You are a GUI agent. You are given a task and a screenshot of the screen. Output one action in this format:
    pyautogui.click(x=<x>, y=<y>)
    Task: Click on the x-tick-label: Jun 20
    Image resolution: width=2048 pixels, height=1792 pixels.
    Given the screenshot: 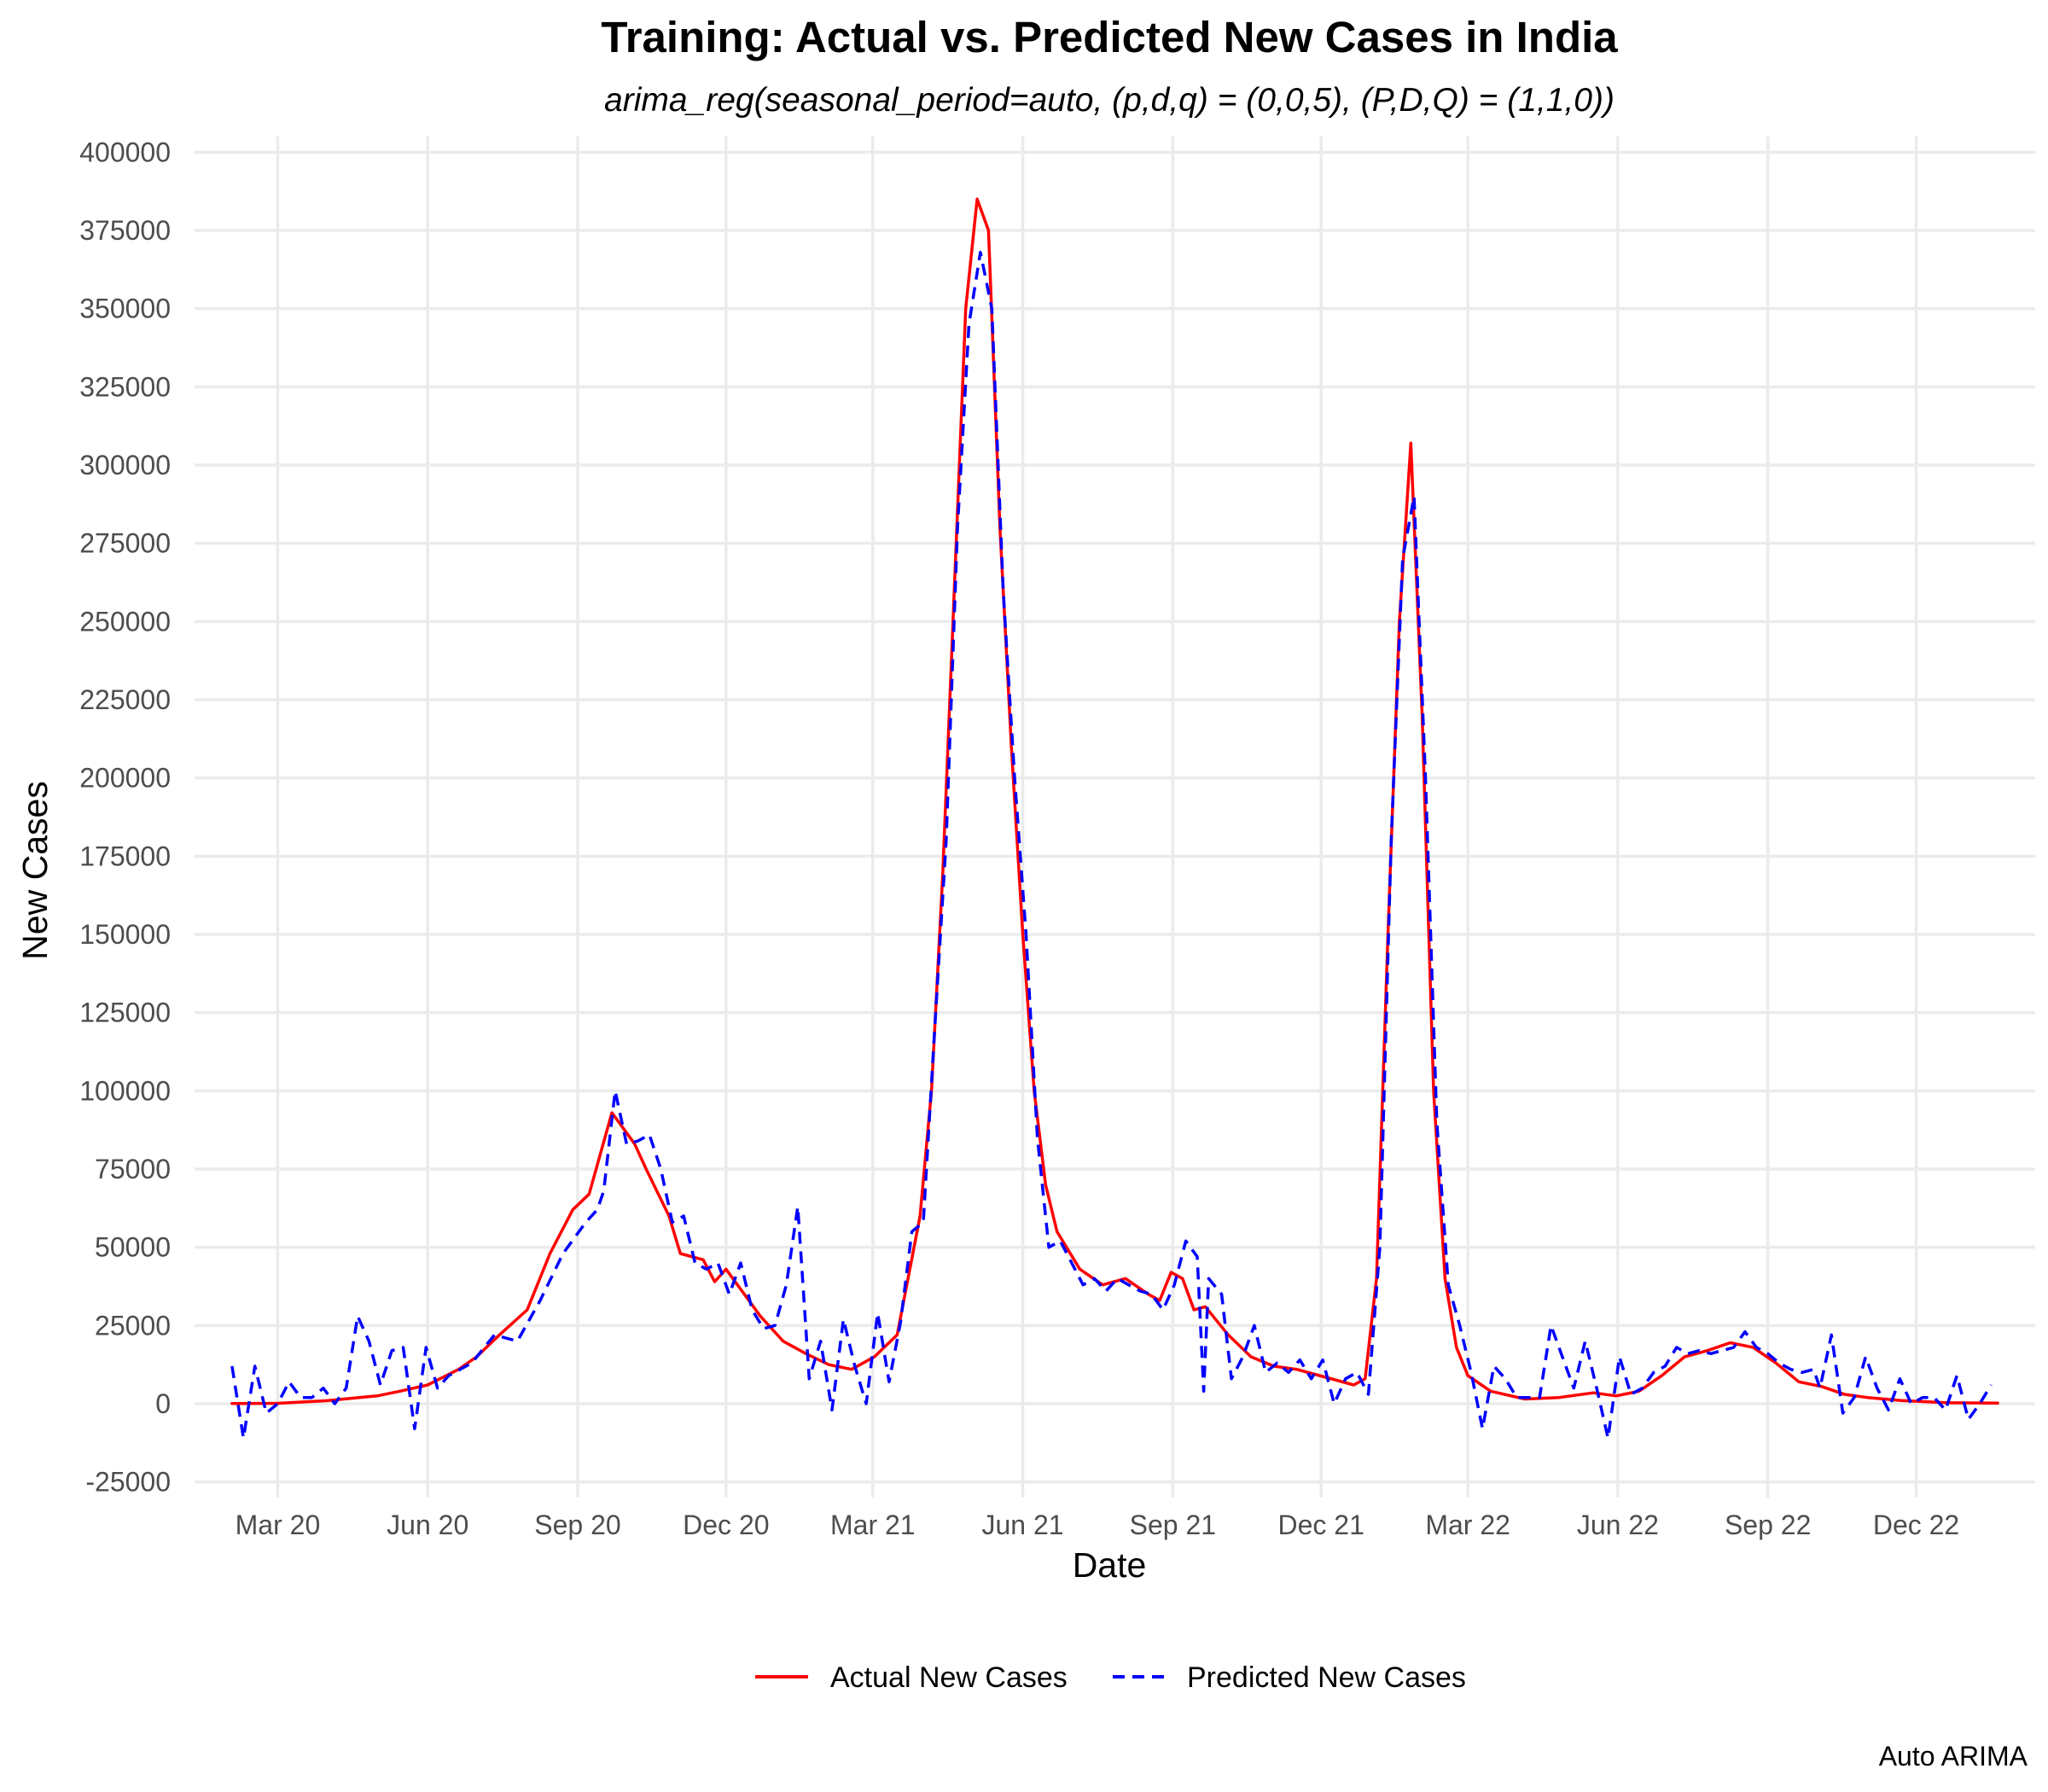 What is the action you would take?
    pyautogui.click(x=427, y=1525)
    